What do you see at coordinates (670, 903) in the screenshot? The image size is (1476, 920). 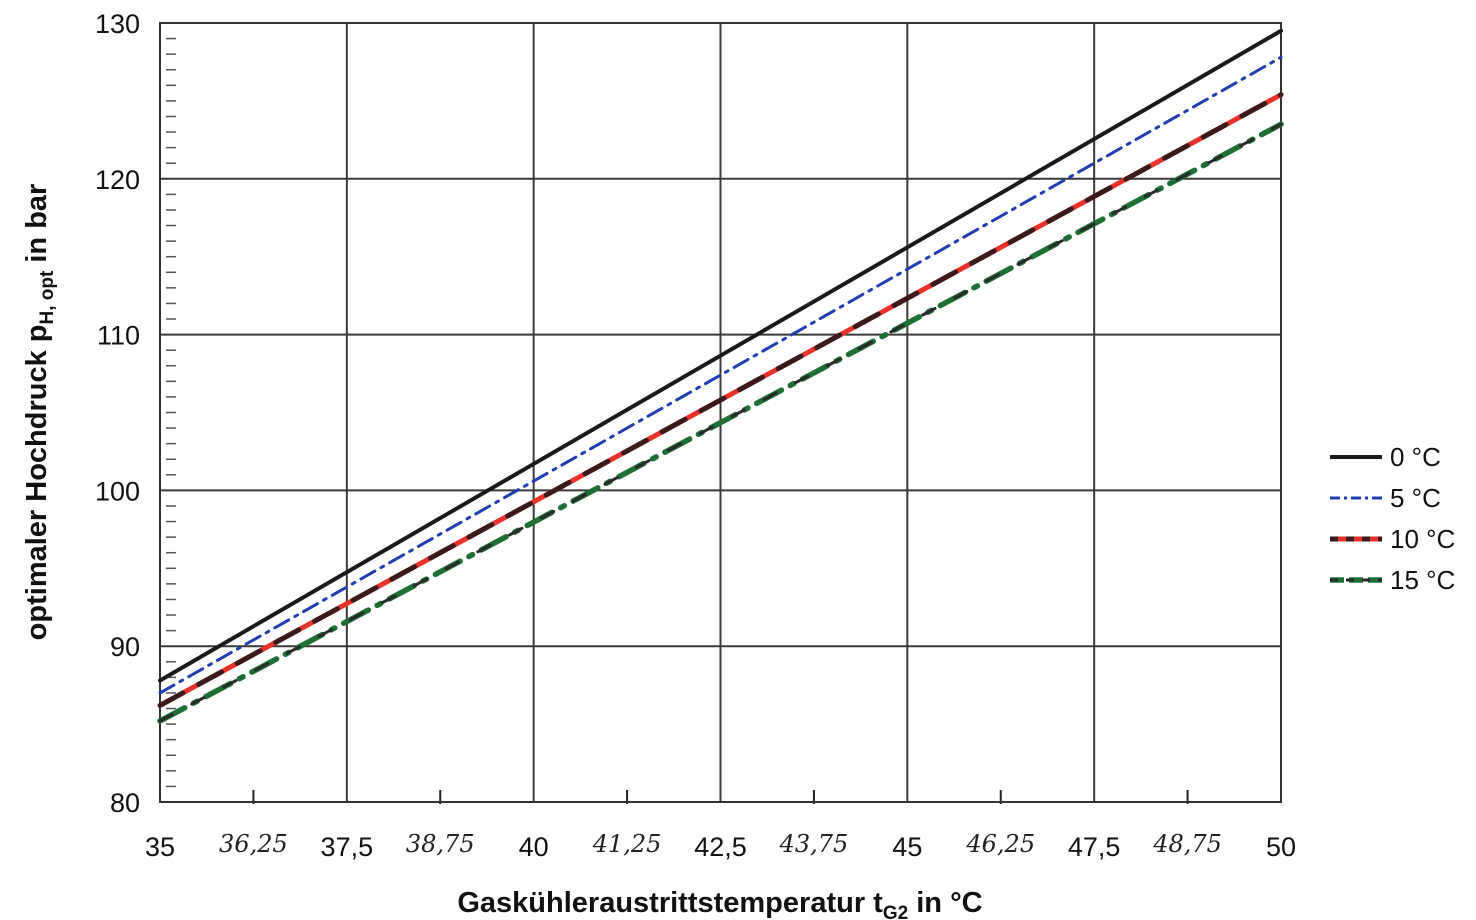 I see `x-axis-title-main: Gaskühleraustrittstemperatur t` at bounding box center [670, 903].